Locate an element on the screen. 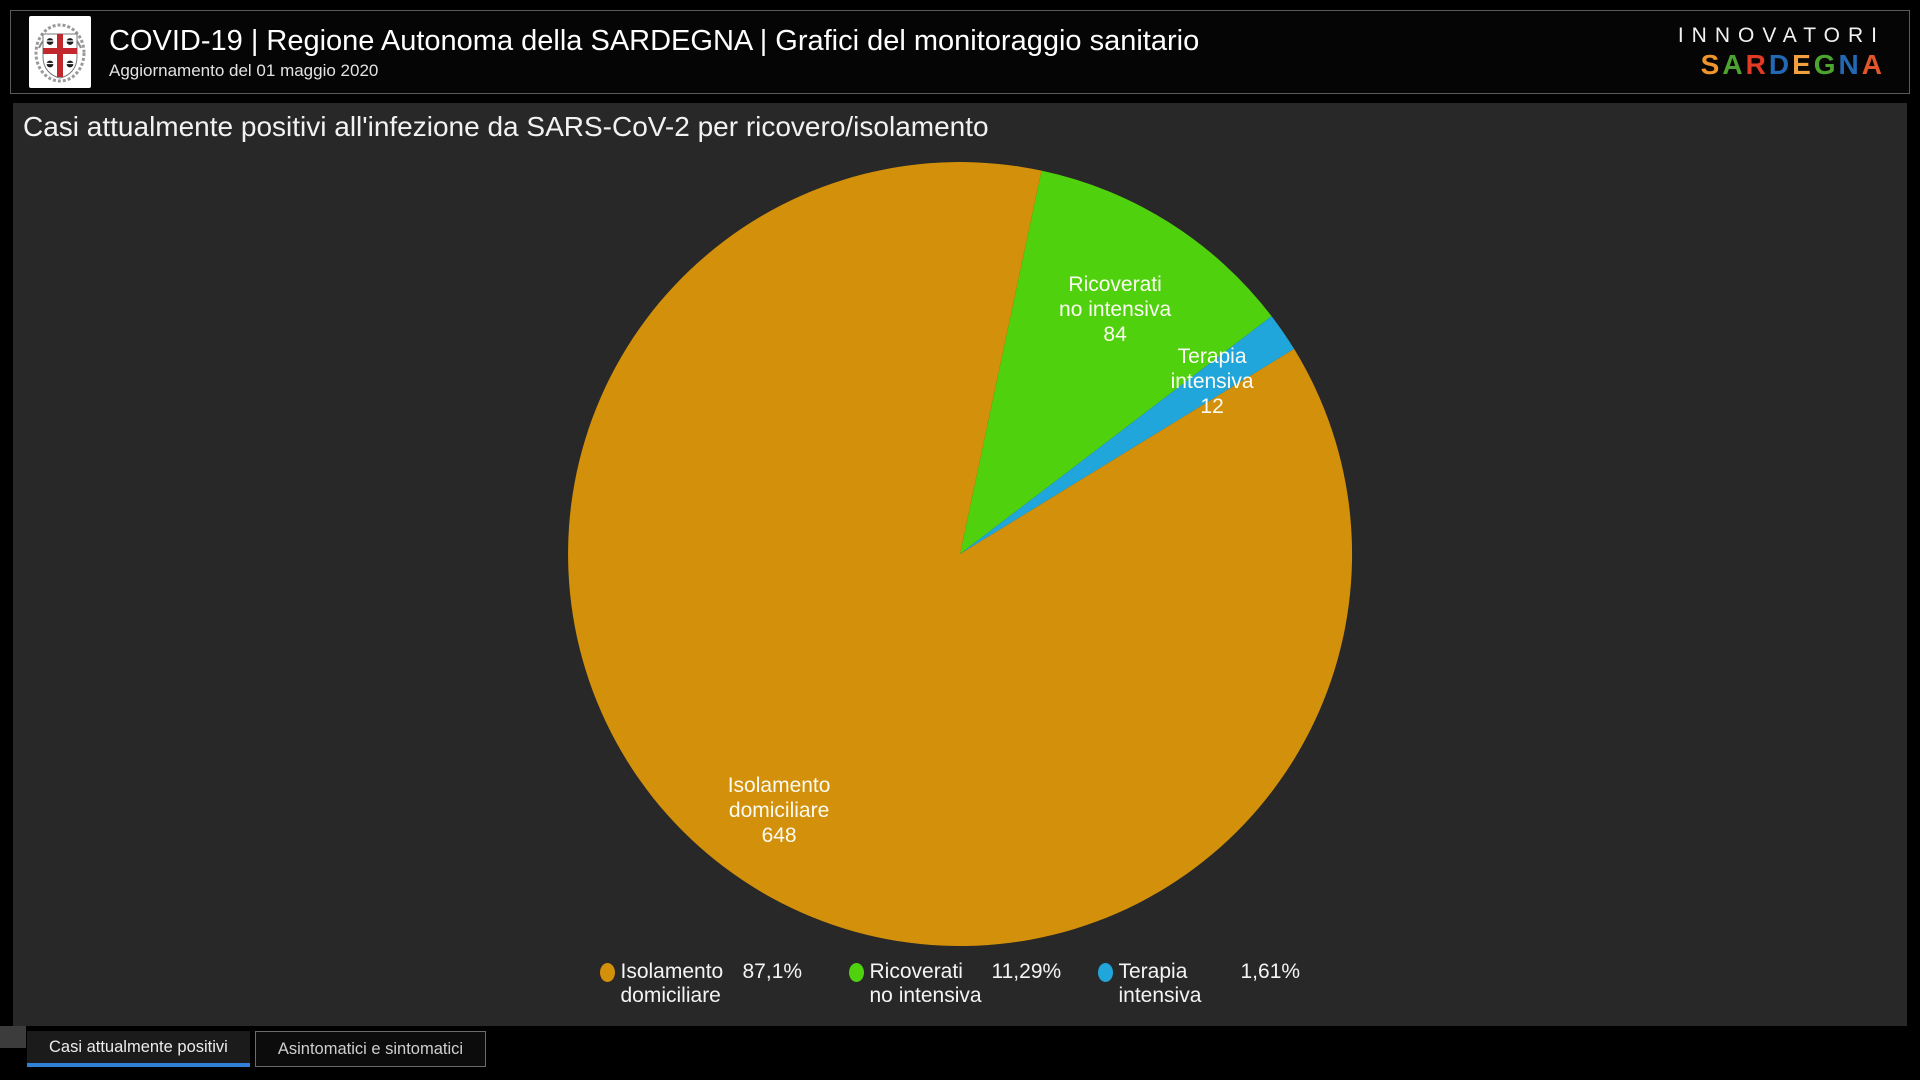 This screenshot has height=1080, width=1920. legend-label: Ricoverati no intensiva is located at coordinates (925, 983).